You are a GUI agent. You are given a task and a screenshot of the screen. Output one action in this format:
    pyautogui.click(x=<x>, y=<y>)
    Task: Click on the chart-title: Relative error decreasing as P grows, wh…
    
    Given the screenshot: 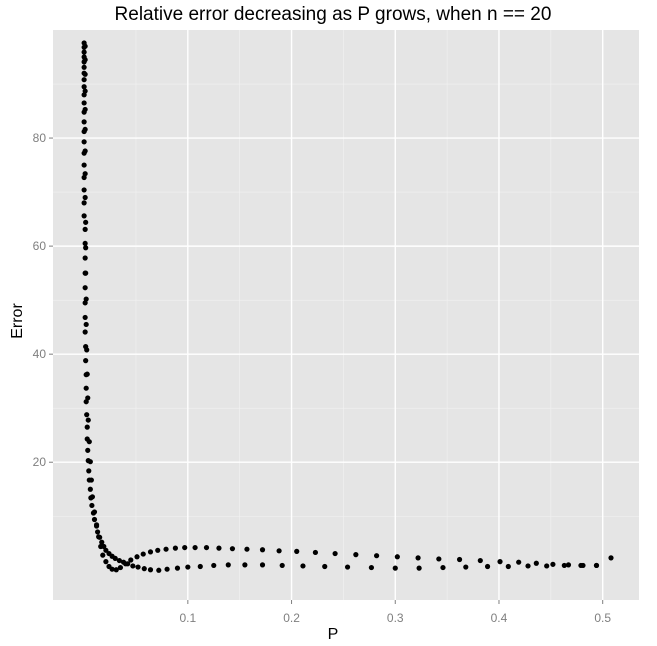 What is the action you would take?
    pyautogui.click(x=333, y=14)
    